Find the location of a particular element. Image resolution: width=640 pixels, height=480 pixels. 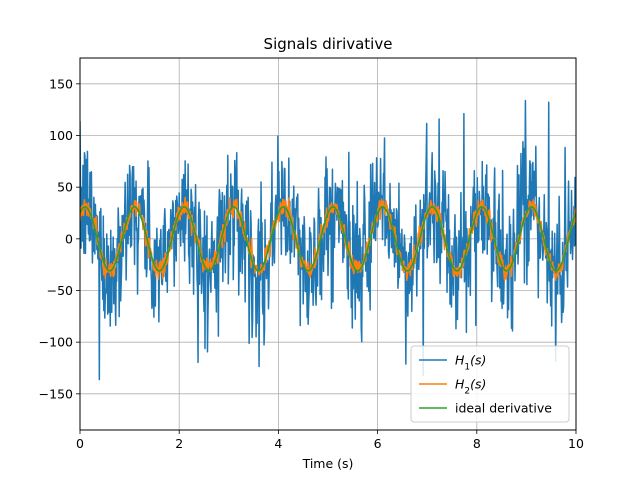

ideal-derivative-line is located at coordinates (328, 239).